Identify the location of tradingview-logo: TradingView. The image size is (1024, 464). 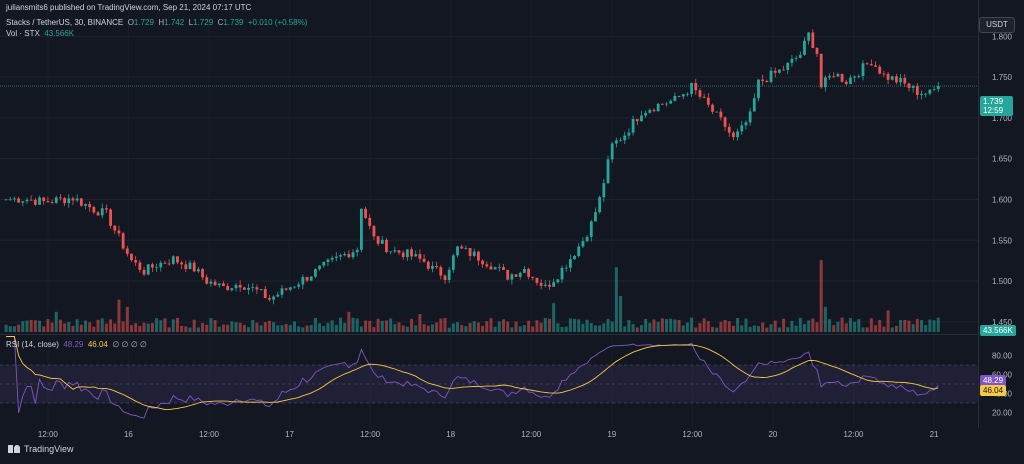
(41, 449).